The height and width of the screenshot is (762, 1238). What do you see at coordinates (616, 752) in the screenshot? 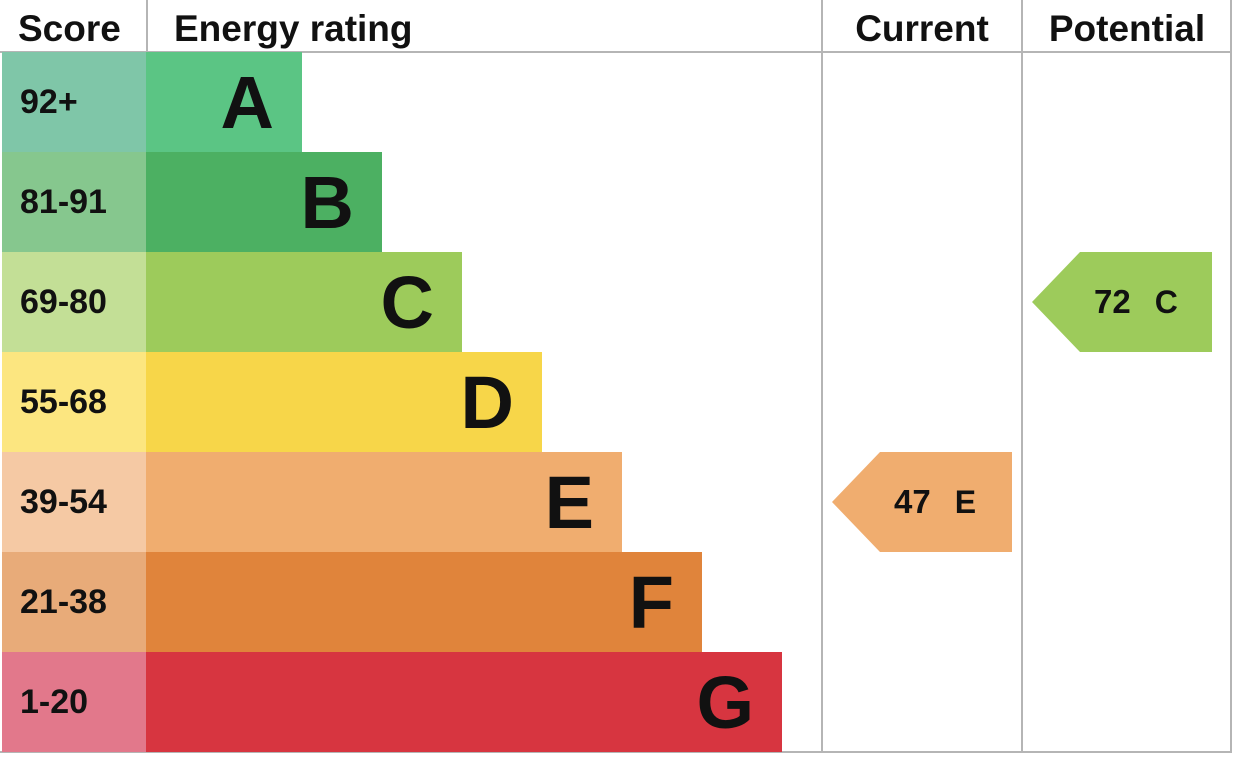
I see `bottom-border` at bounding box center [616, 752].